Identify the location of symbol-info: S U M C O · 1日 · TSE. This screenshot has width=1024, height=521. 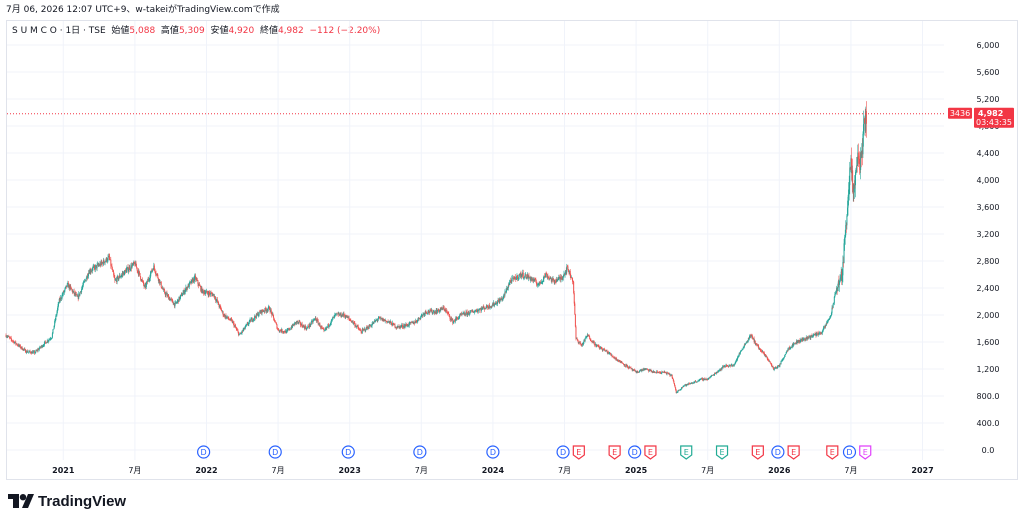
(59, 31).